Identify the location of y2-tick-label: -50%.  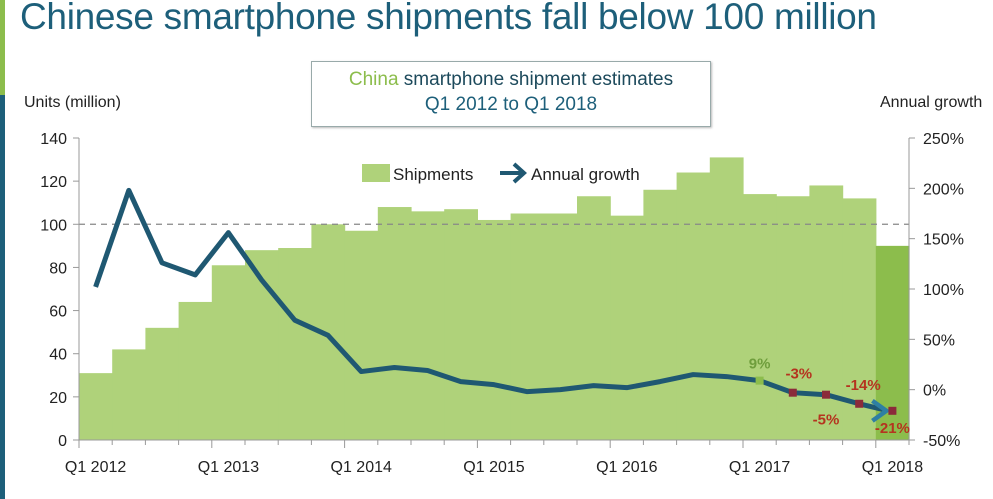
(941, 441).